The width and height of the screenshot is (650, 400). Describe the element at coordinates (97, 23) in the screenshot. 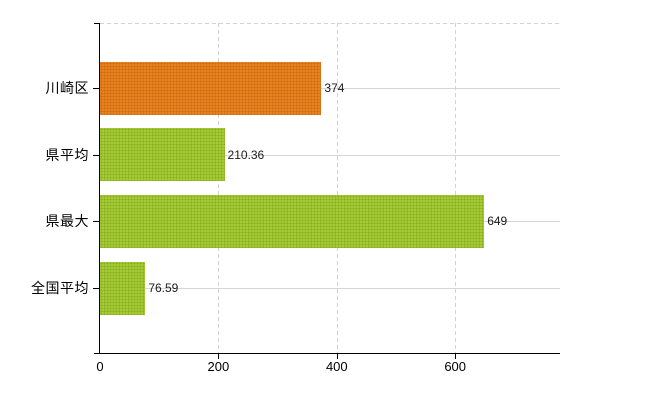

I see `axis-top-tick` at that location.